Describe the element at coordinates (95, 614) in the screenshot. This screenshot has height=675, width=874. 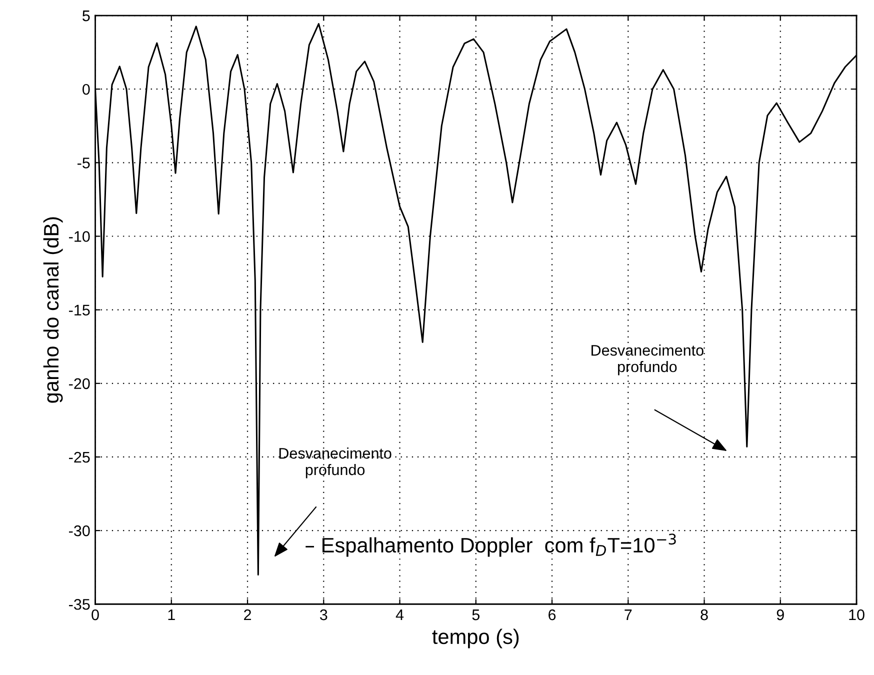
I see `x-tick-label: 0` at that location.